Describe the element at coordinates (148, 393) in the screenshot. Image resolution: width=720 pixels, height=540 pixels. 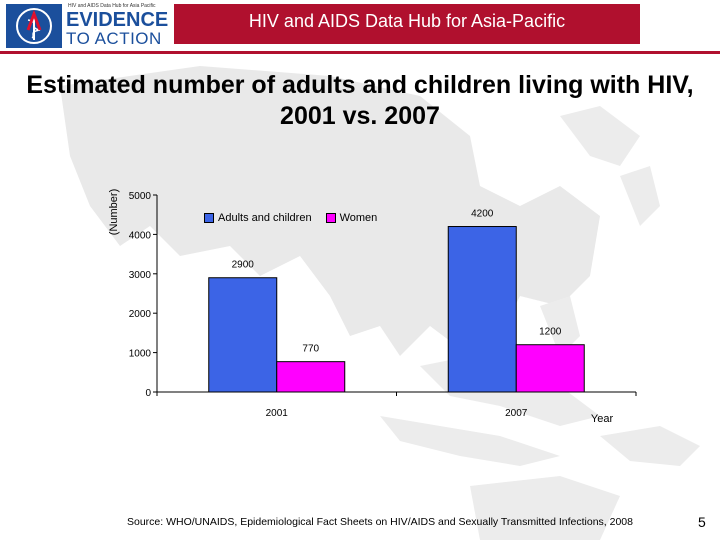
I see `y-tick-label-0: 0` at that location.